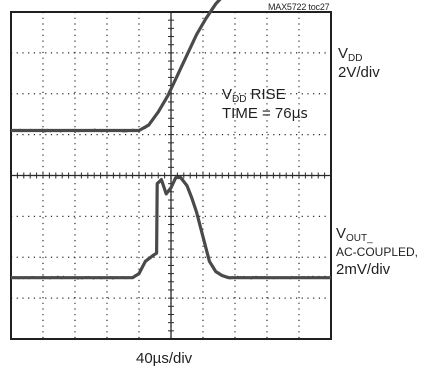 The height and width of the screenshot is (374, 430). What do you see at coordinates (343, 53) in the screenshot?
I see `ch1-name: V` at bounding box center [343, 53].